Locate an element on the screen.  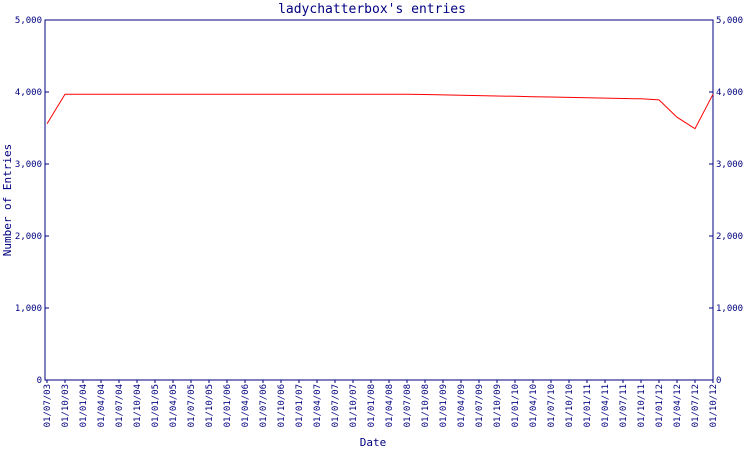
y2-tick-label: 4,000 is located at coordinates (729, 93).